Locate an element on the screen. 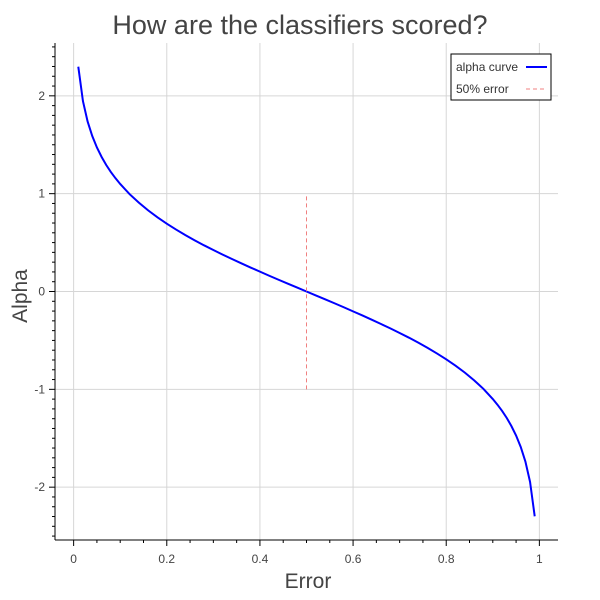  x-axis-label: Error is located at coordinates (308, 581).